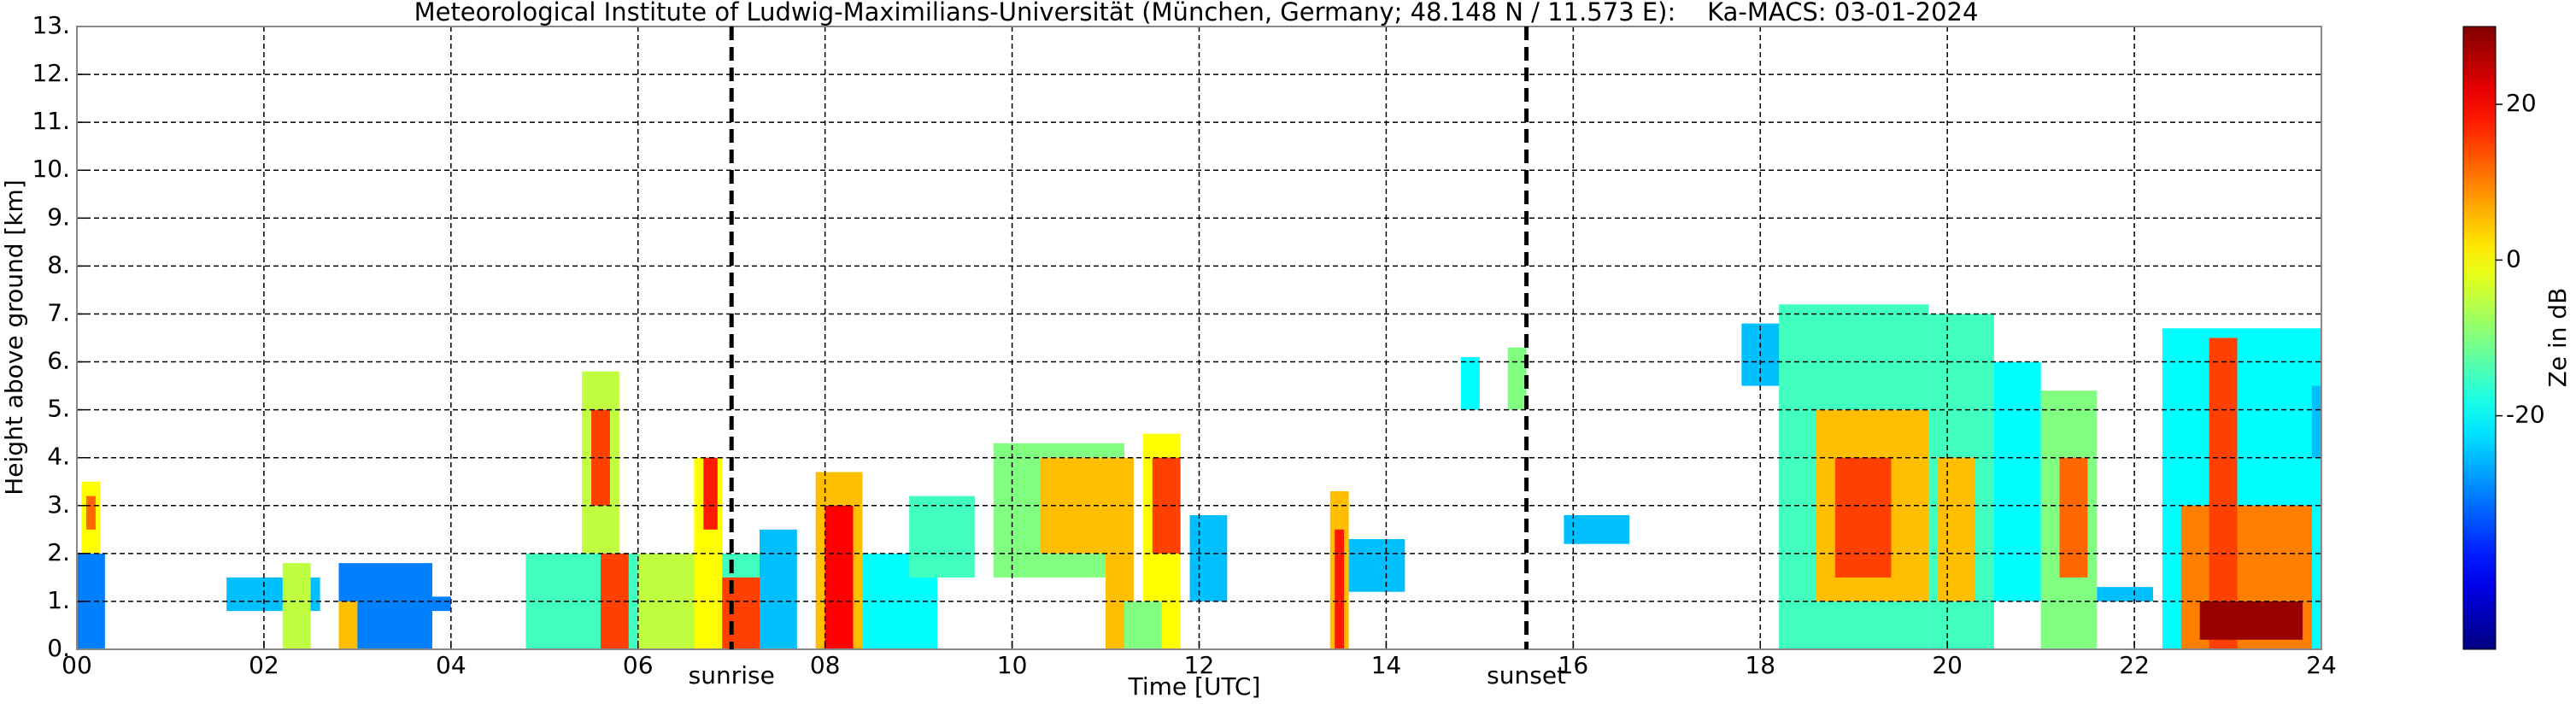 Image resolution: width=2576 pixels, height=704 pixels. What do you see at coordinates (1526, 675) in the screenshot?
I see `event-label: sunset` at bounding box center [1526, 675].